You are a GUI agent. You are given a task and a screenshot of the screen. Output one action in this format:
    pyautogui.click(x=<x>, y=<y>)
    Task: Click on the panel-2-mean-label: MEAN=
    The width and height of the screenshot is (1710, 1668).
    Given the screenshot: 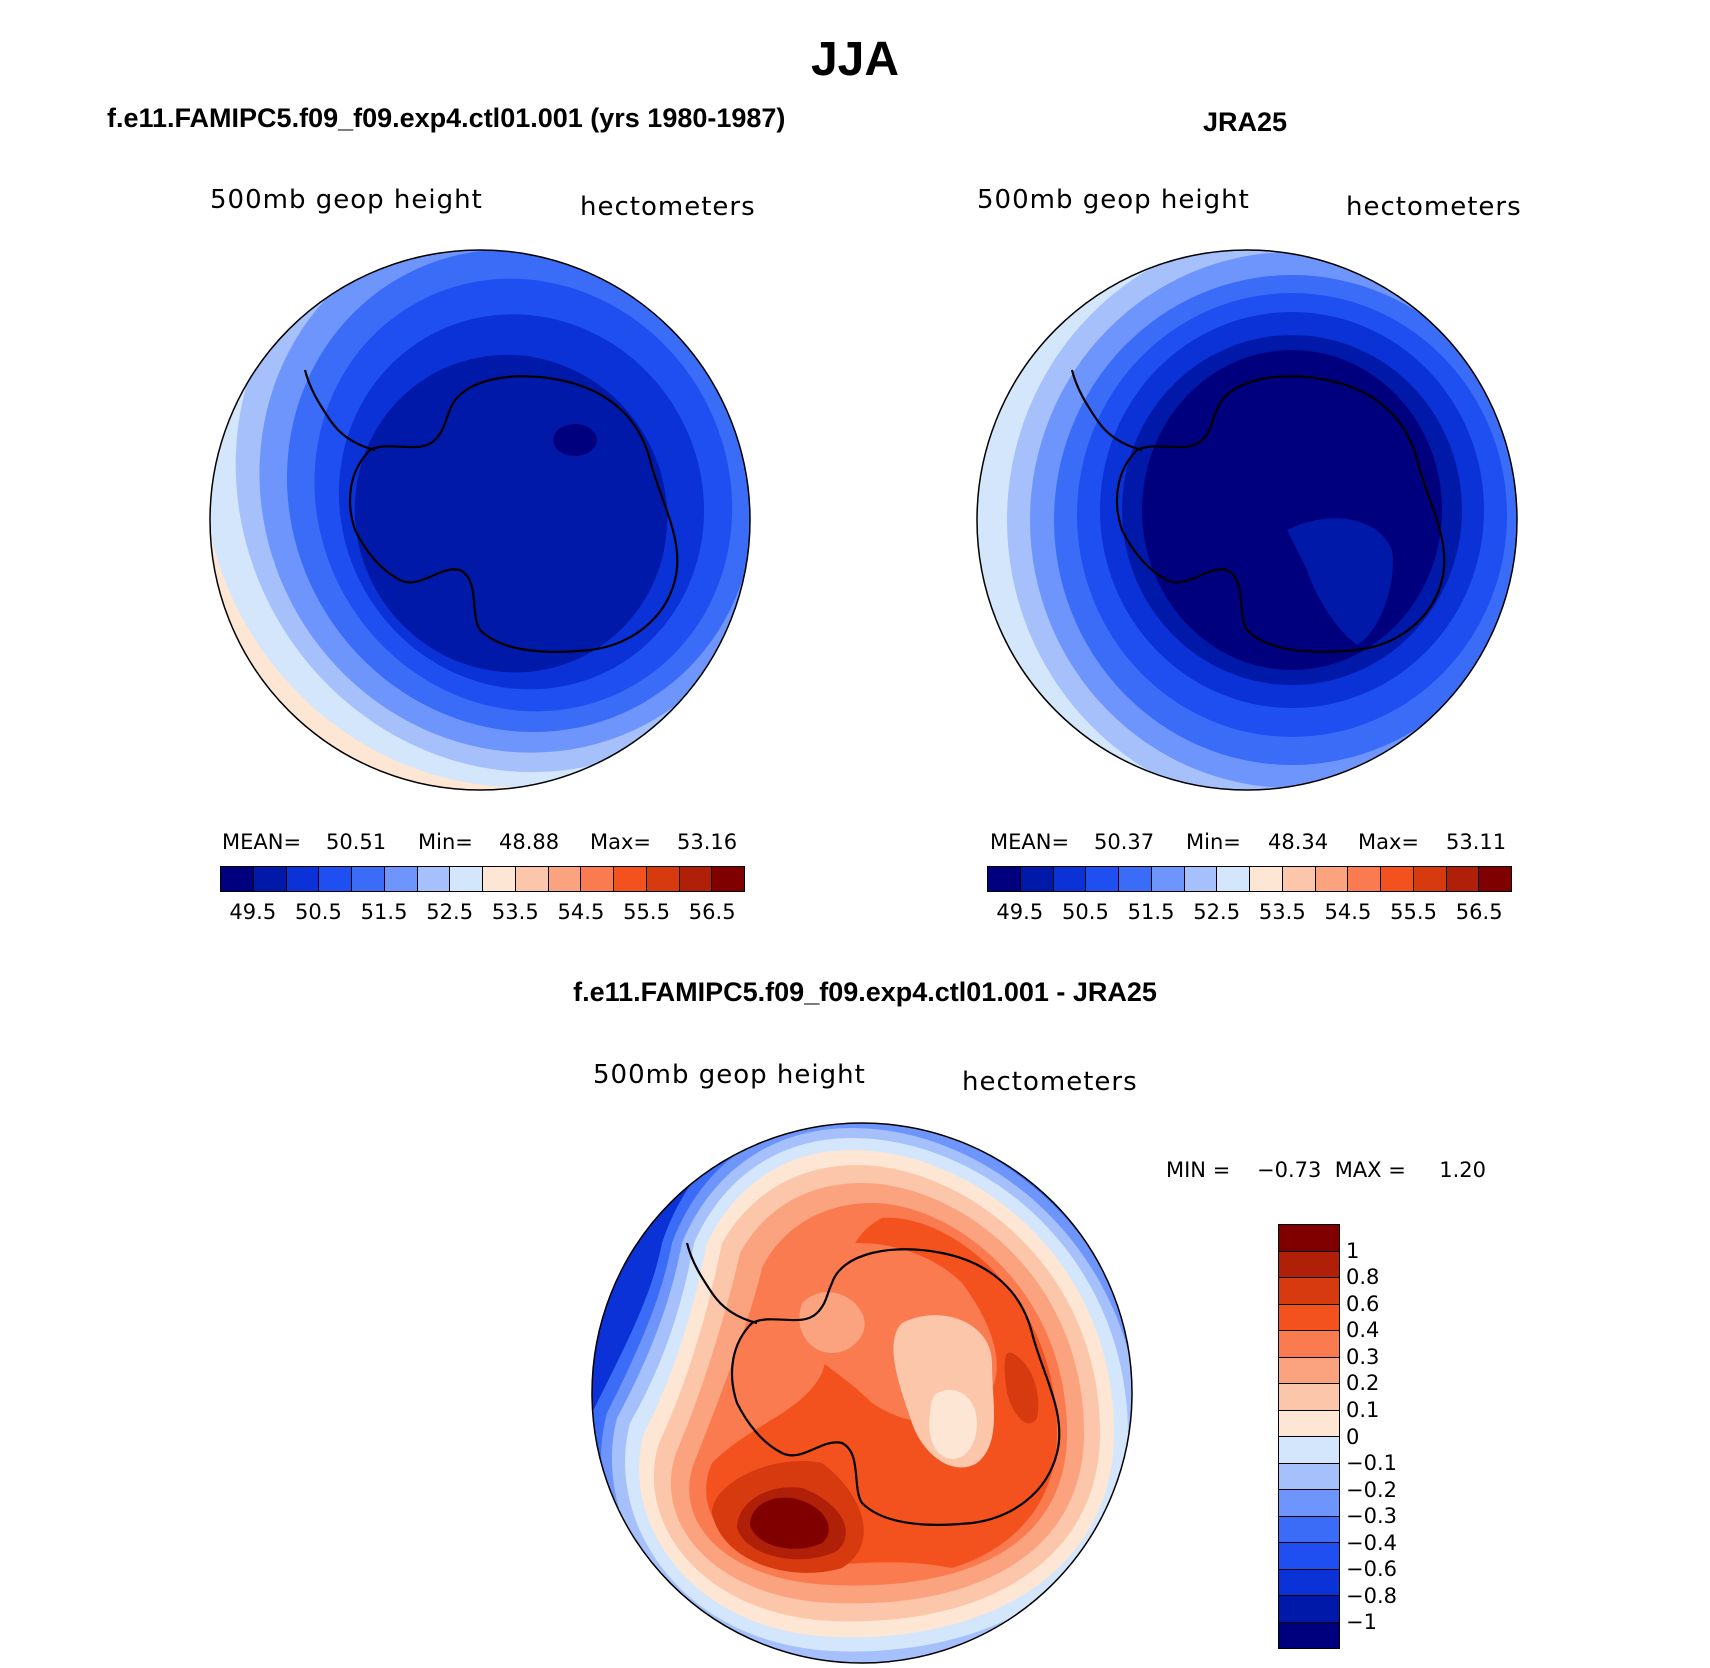 What is the action you would take?
    pyautogui.click(x=1030, y=842)
    